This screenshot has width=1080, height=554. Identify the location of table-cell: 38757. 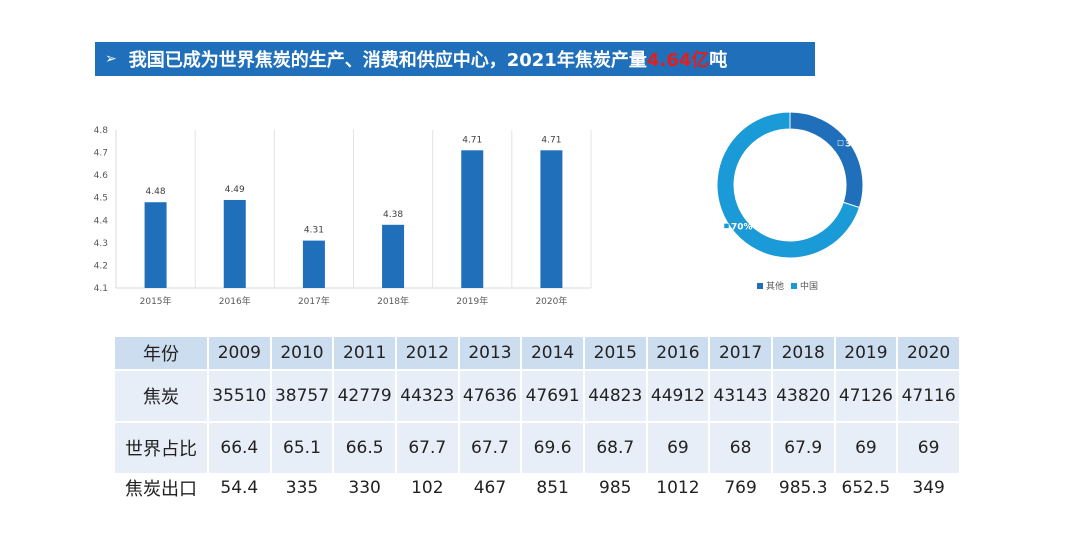
(302, 396).